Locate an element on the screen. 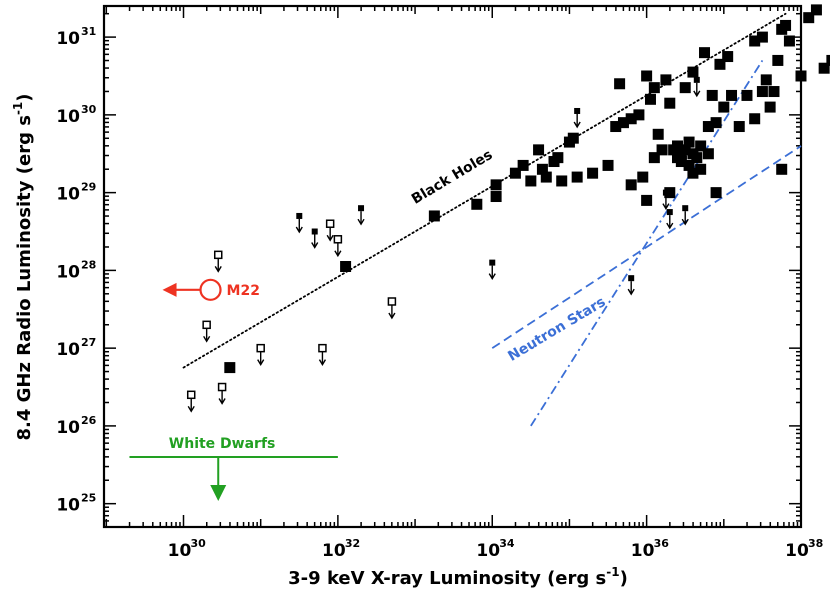  x-tick-label-exponent: 36 is located at coordinates (662, 543).